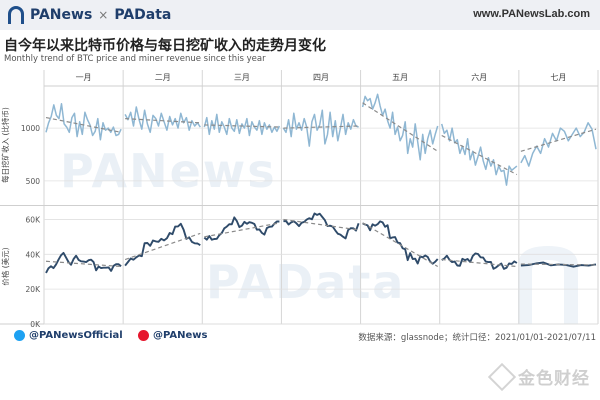 The height and width of the screenshot is (400, 600). I want to click on brand-padata: PAData, so click(143, 15).